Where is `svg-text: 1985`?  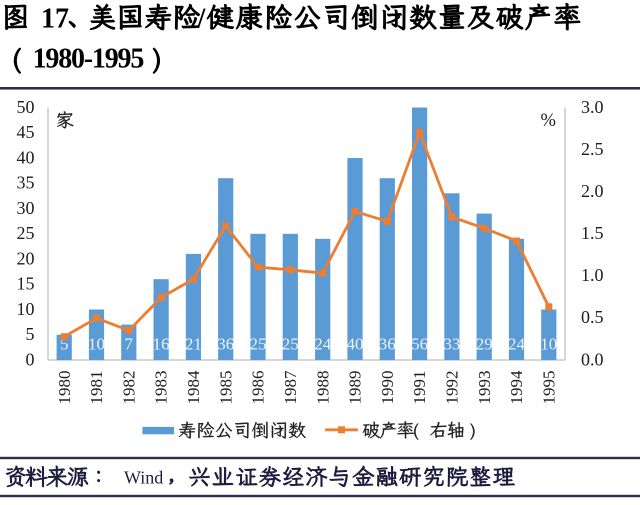 svg-text: 1985 is located at coordinates (225, 388).